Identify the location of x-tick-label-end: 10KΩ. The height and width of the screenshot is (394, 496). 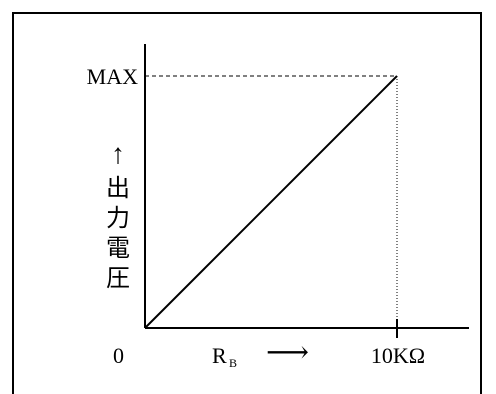
(398, 355).